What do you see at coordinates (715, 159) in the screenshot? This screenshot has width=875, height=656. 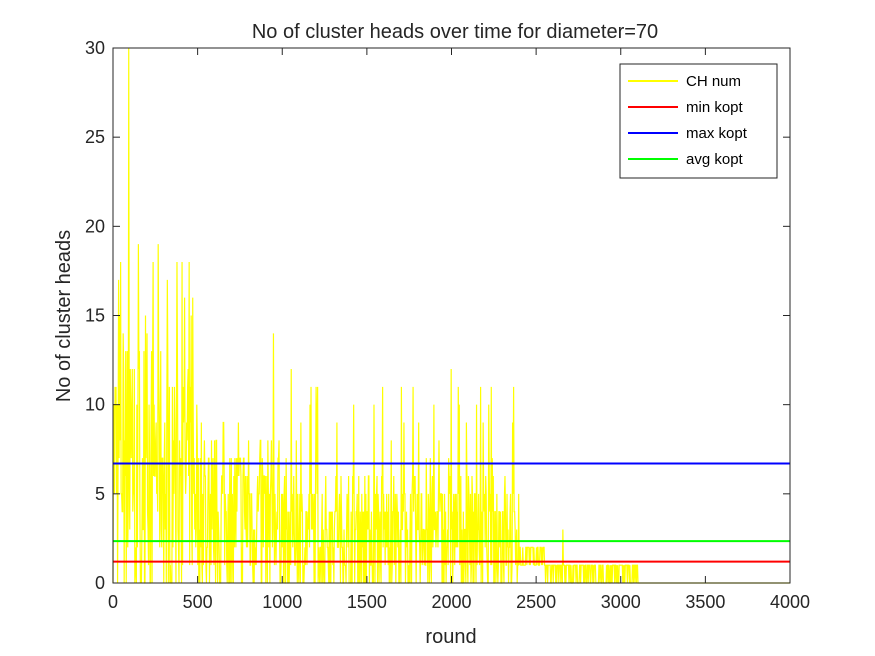 I see `legend-label-avg-kopt: avg kopt` at bounding box center [715, 159].